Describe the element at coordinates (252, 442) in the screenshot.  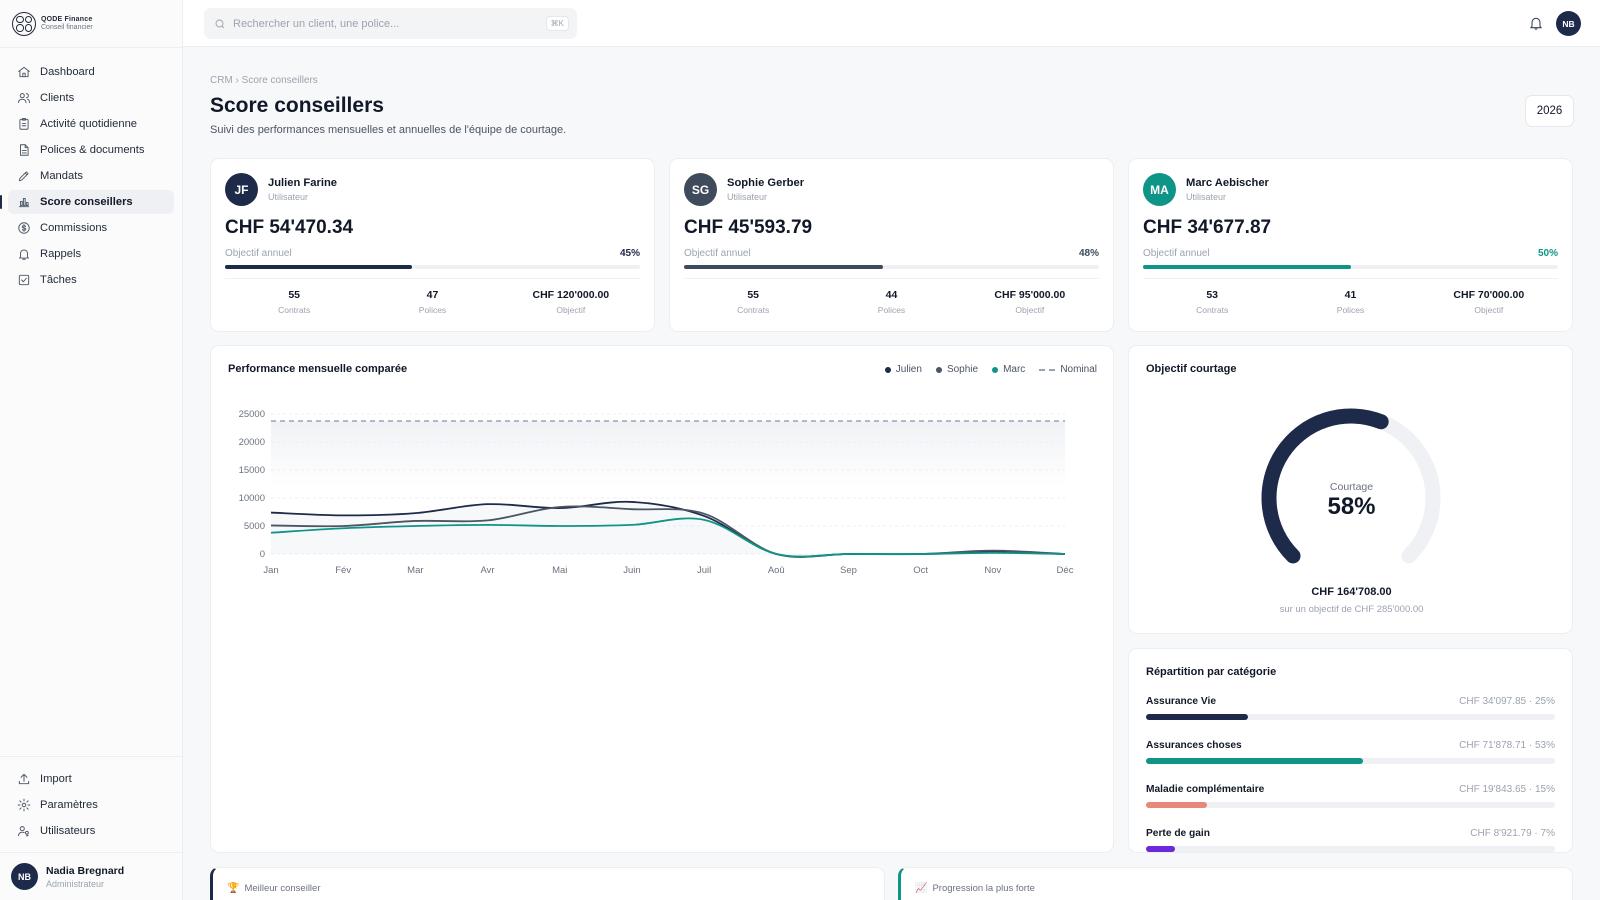
I see `y-tick-label: 20000` at that location.